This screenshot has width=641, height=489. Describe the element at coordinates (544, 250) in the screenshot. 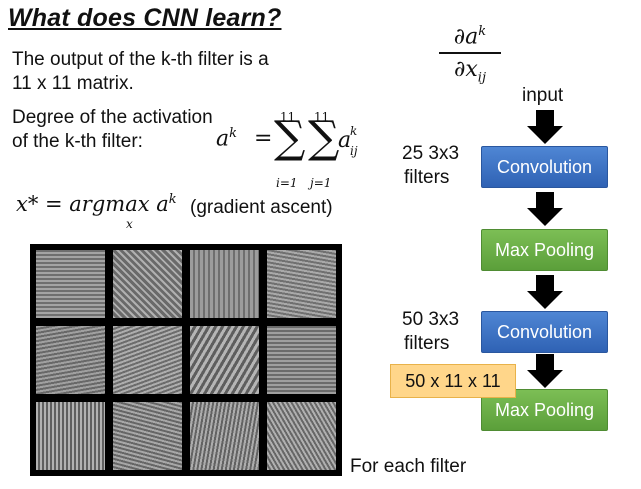

I see `max-pooling-box-1: Max Pooling` at that location.